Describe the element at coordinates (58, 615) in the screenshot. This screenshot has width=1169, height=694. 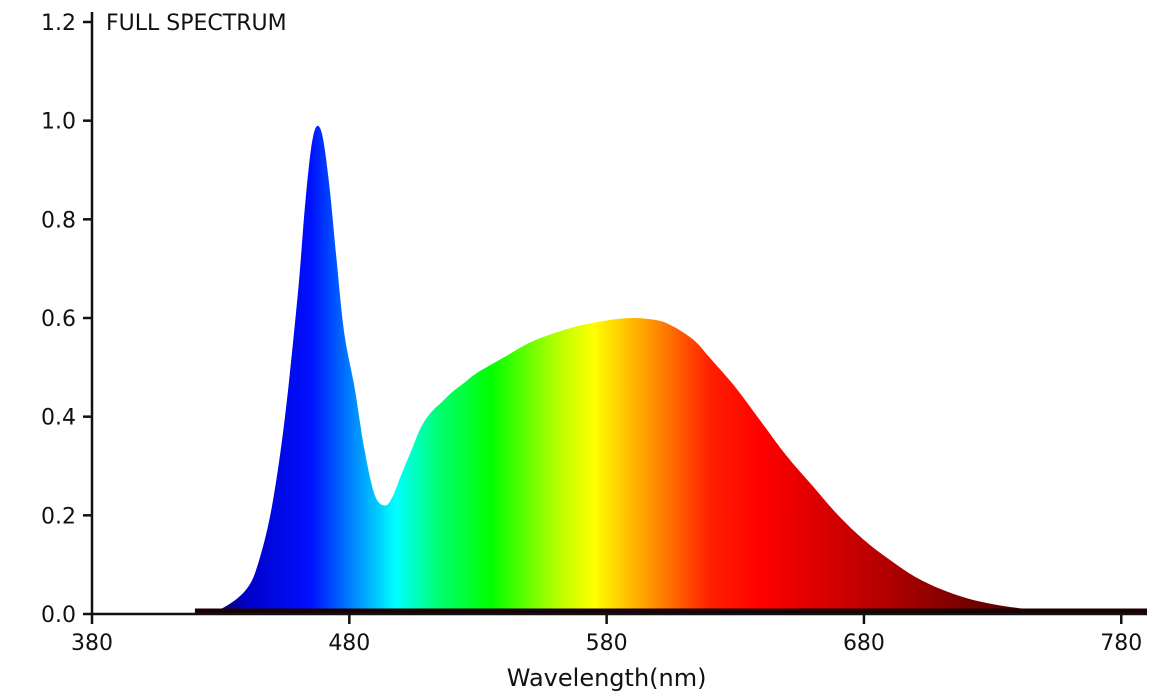
I see `y-tick-label: 0.0` at that location.